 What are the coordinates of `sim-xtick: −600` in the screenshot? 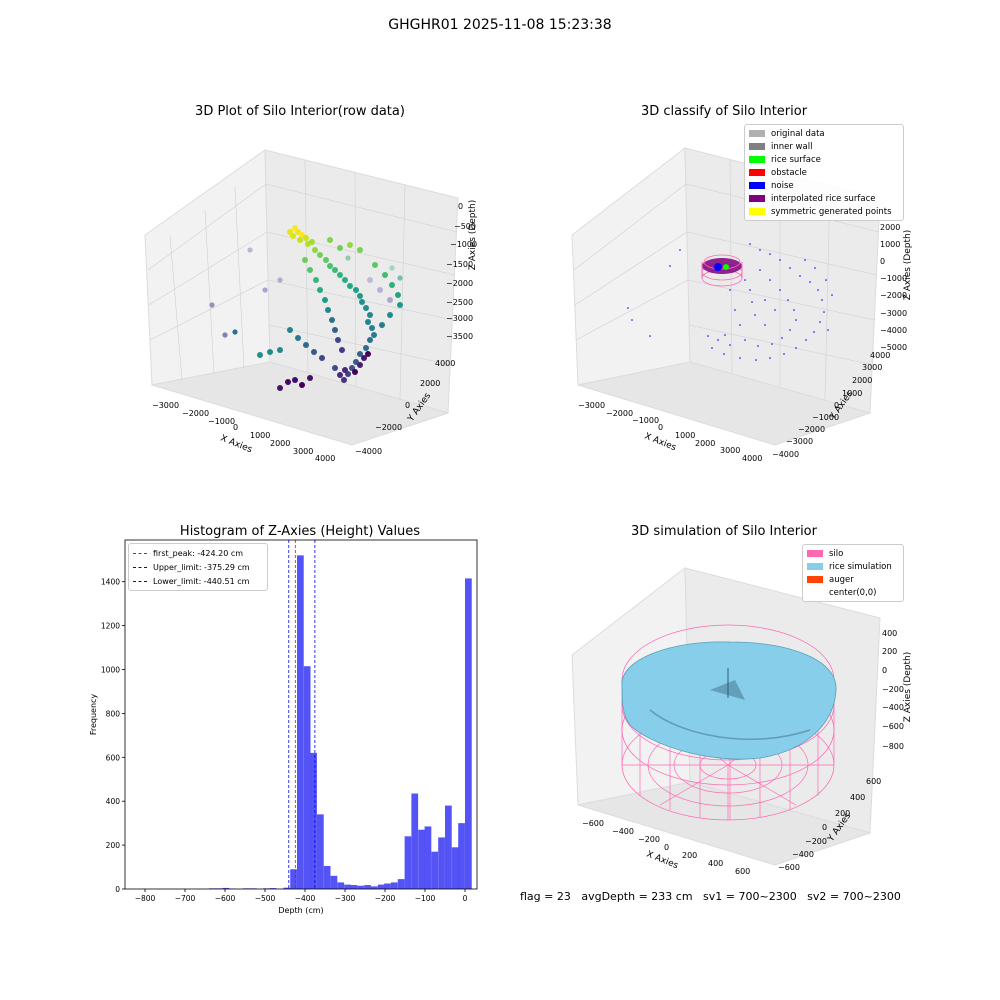 It's located at (593, 823).